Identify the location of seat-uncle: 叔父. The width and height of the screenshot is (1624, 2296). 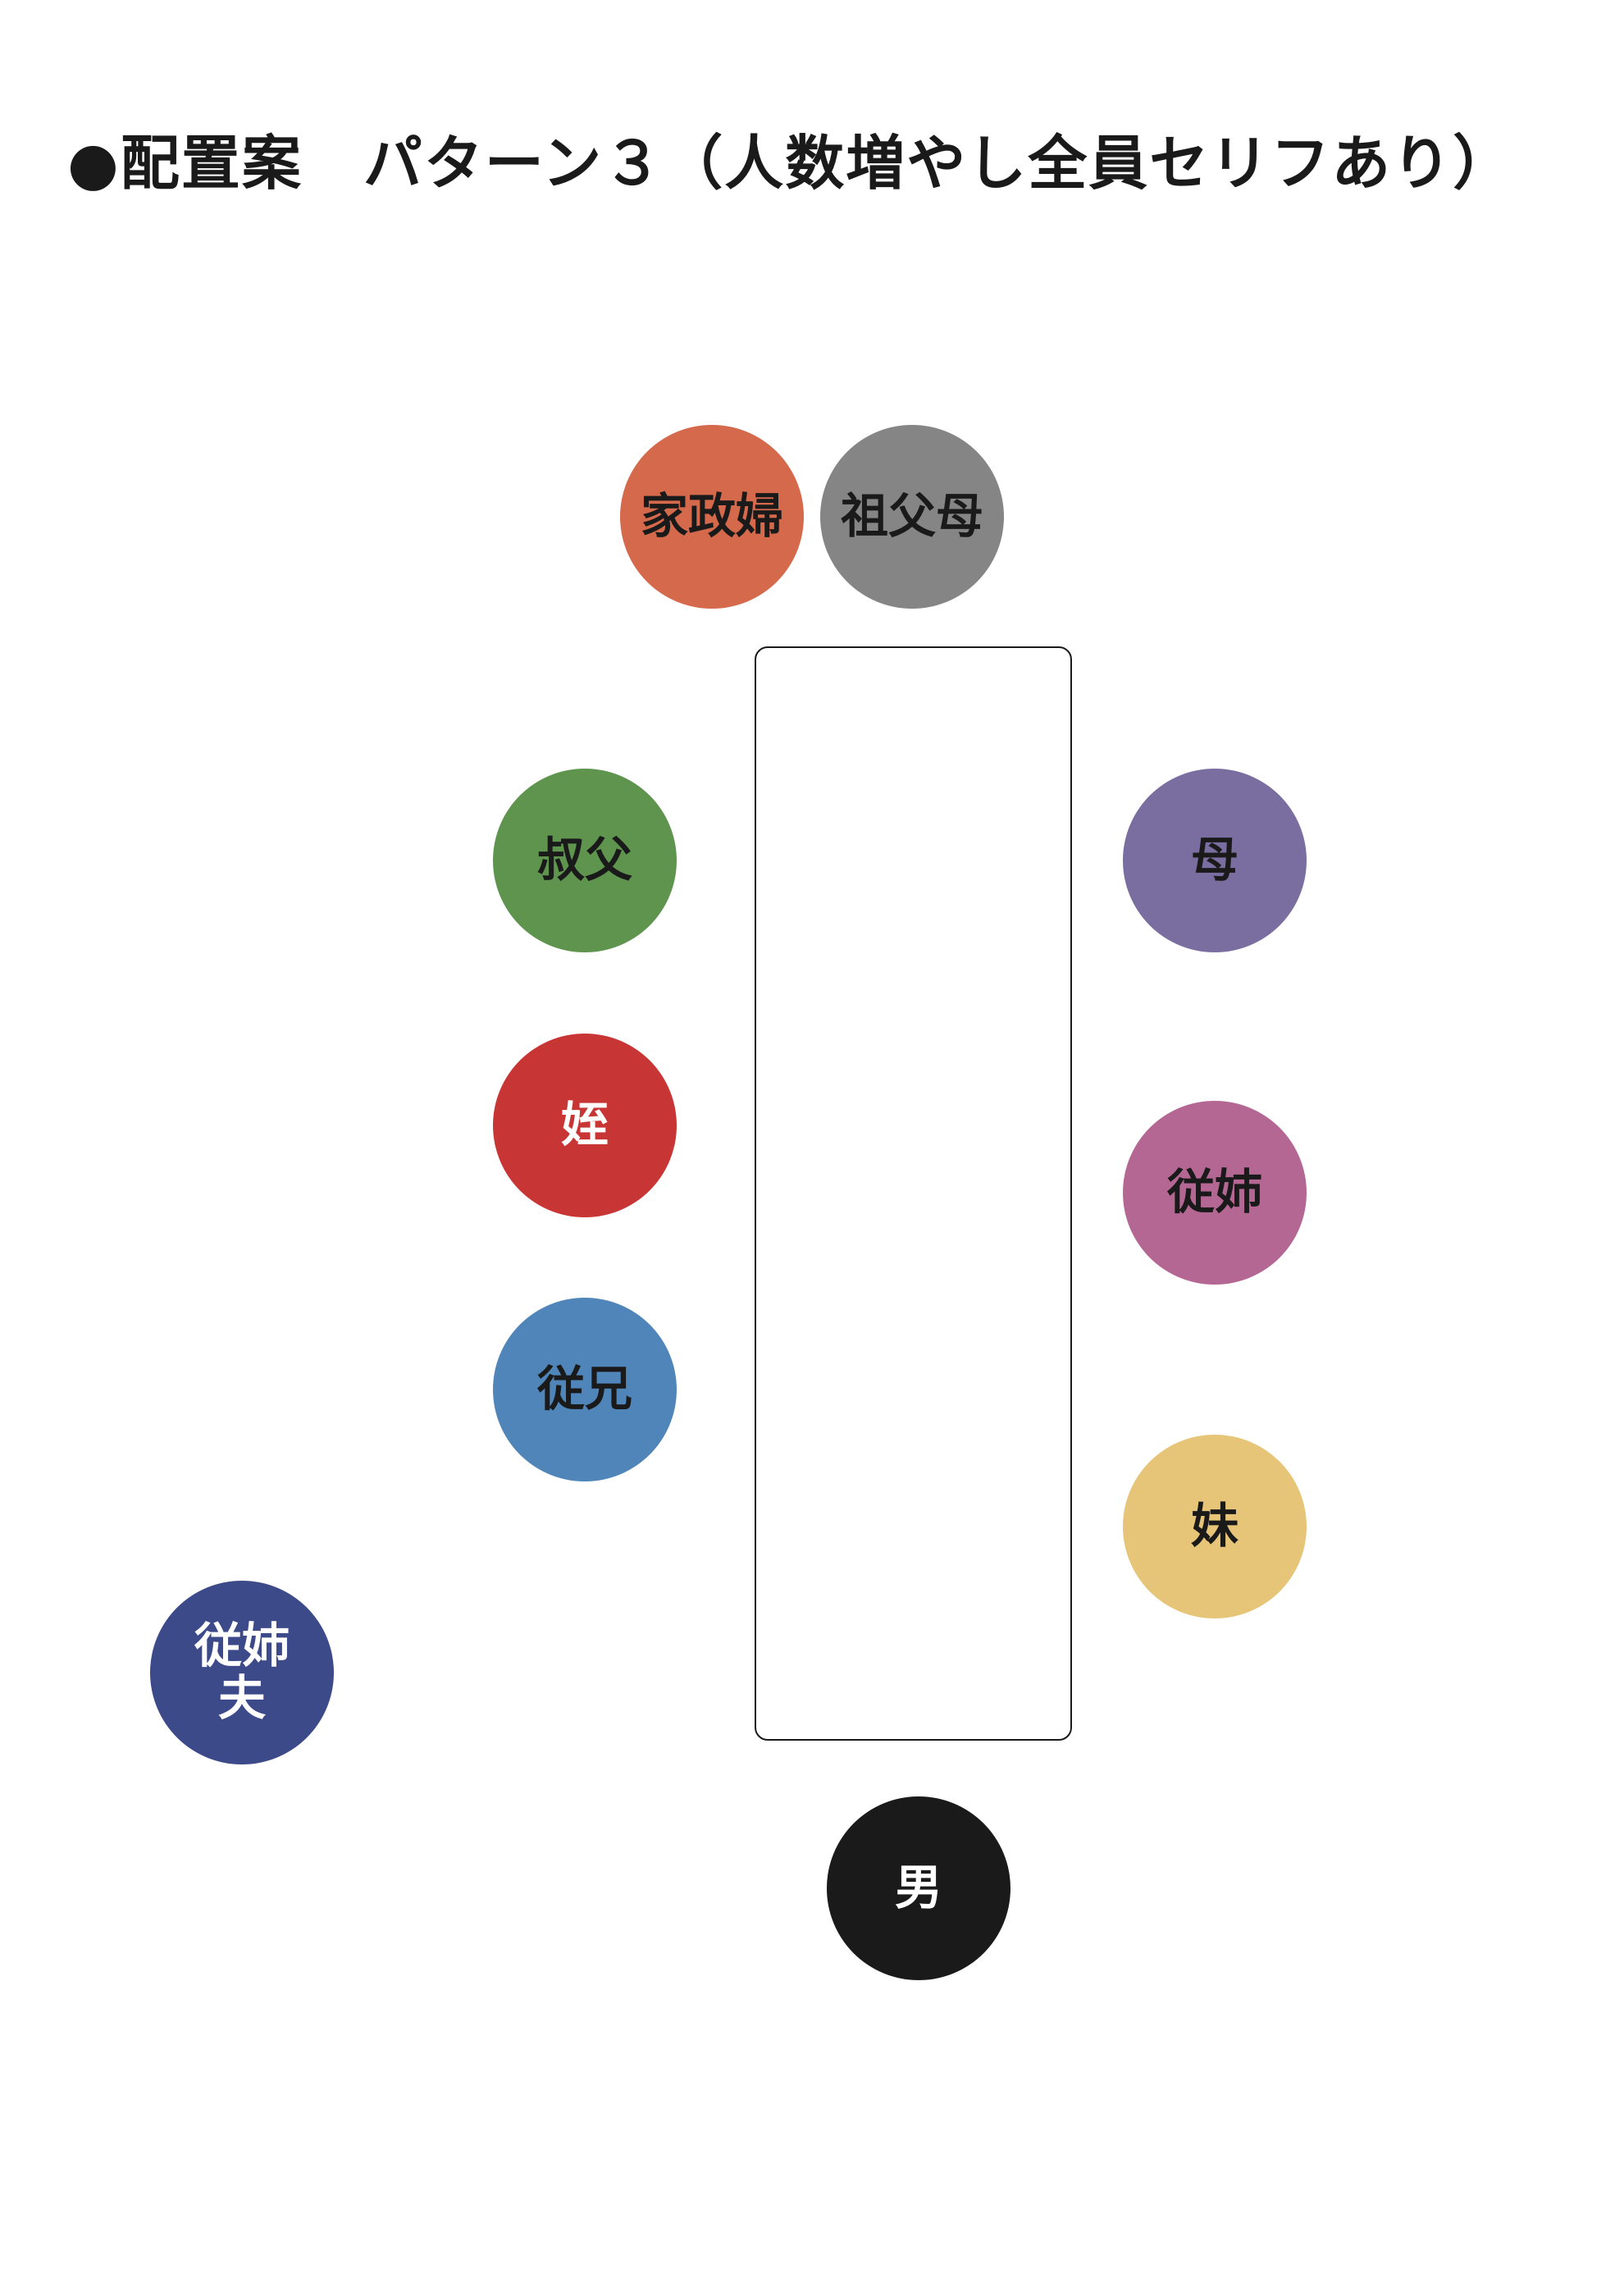
(585, 860).